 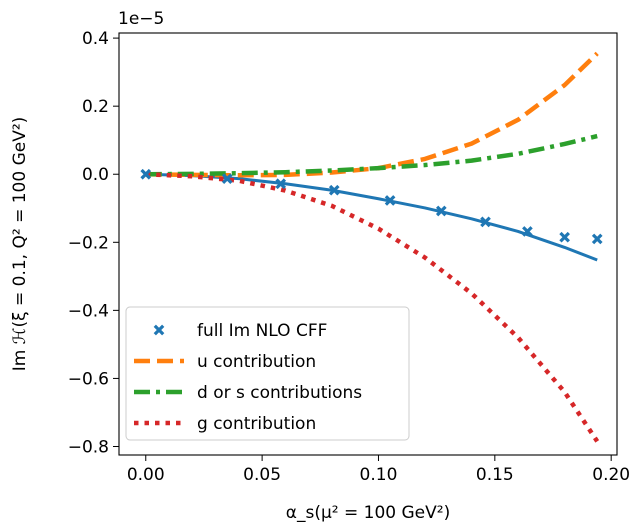 What do you see at coordinates (256, 362) in the screenshot?
I see `legend-label: u contribution` at bounding box center [256, 362].